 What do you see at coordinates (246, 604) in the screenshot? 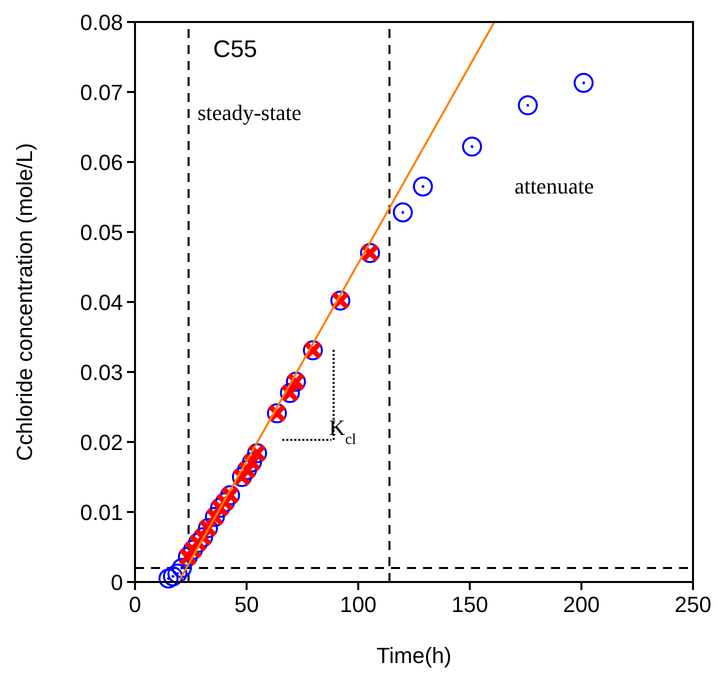
I see `x-tick-label: 50` at bounding box center [246, 604].